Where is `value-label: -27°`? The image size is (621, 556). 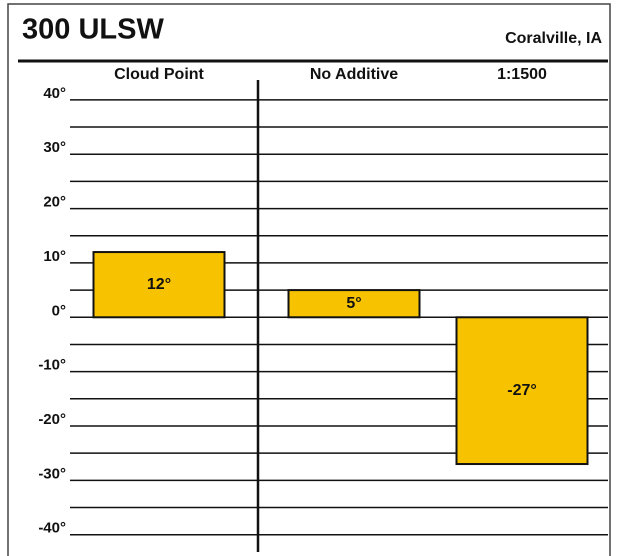 value-label: -27° is located at coordinates (522, 390).